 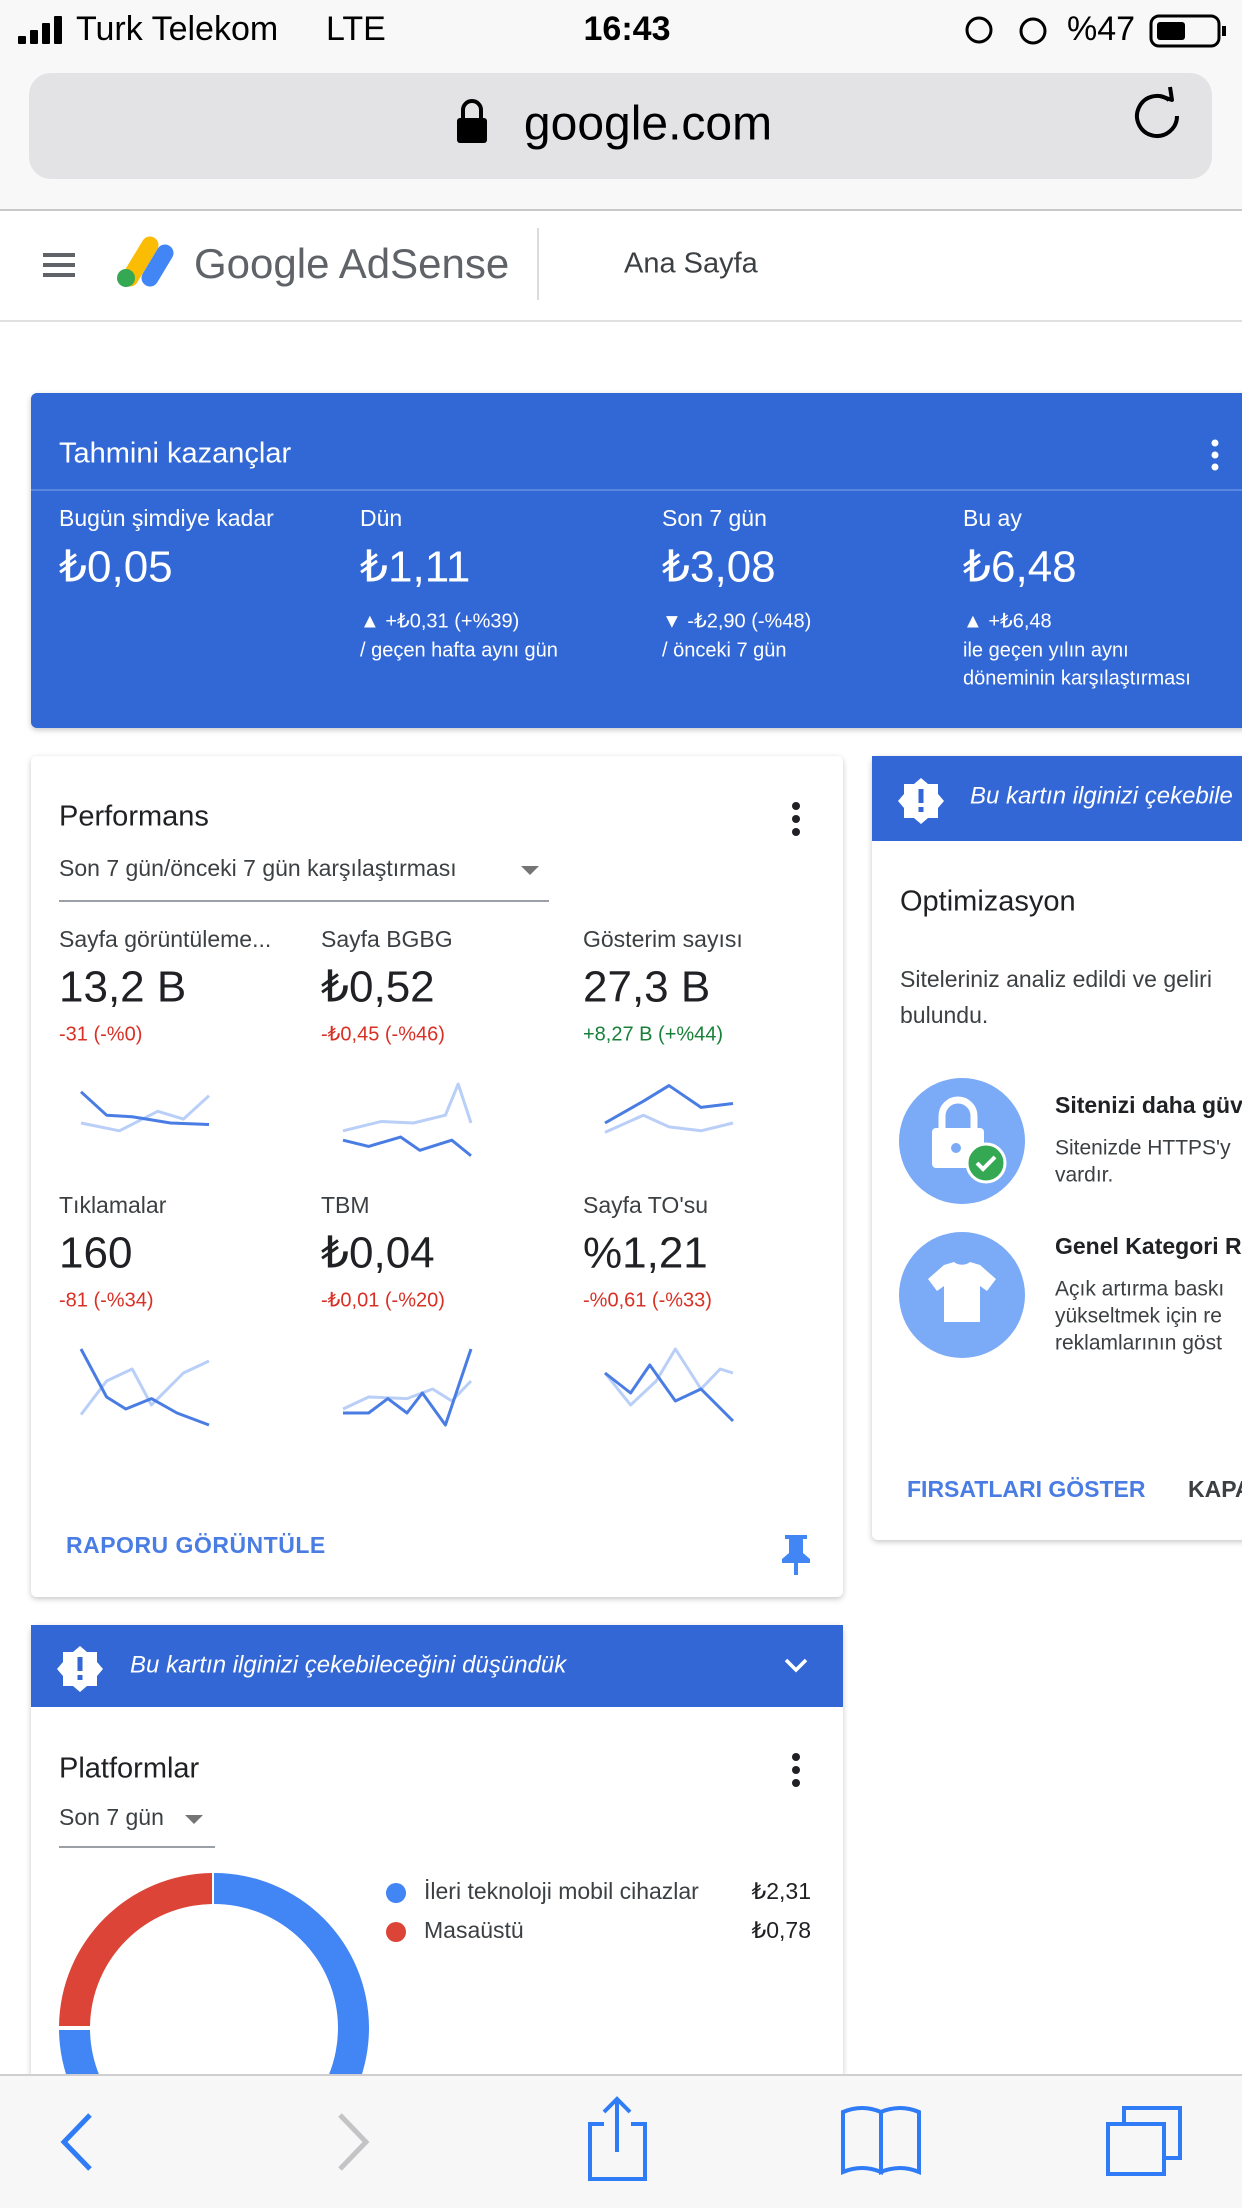 I want to click on platforms-banner, so click(x=437, y=1666).